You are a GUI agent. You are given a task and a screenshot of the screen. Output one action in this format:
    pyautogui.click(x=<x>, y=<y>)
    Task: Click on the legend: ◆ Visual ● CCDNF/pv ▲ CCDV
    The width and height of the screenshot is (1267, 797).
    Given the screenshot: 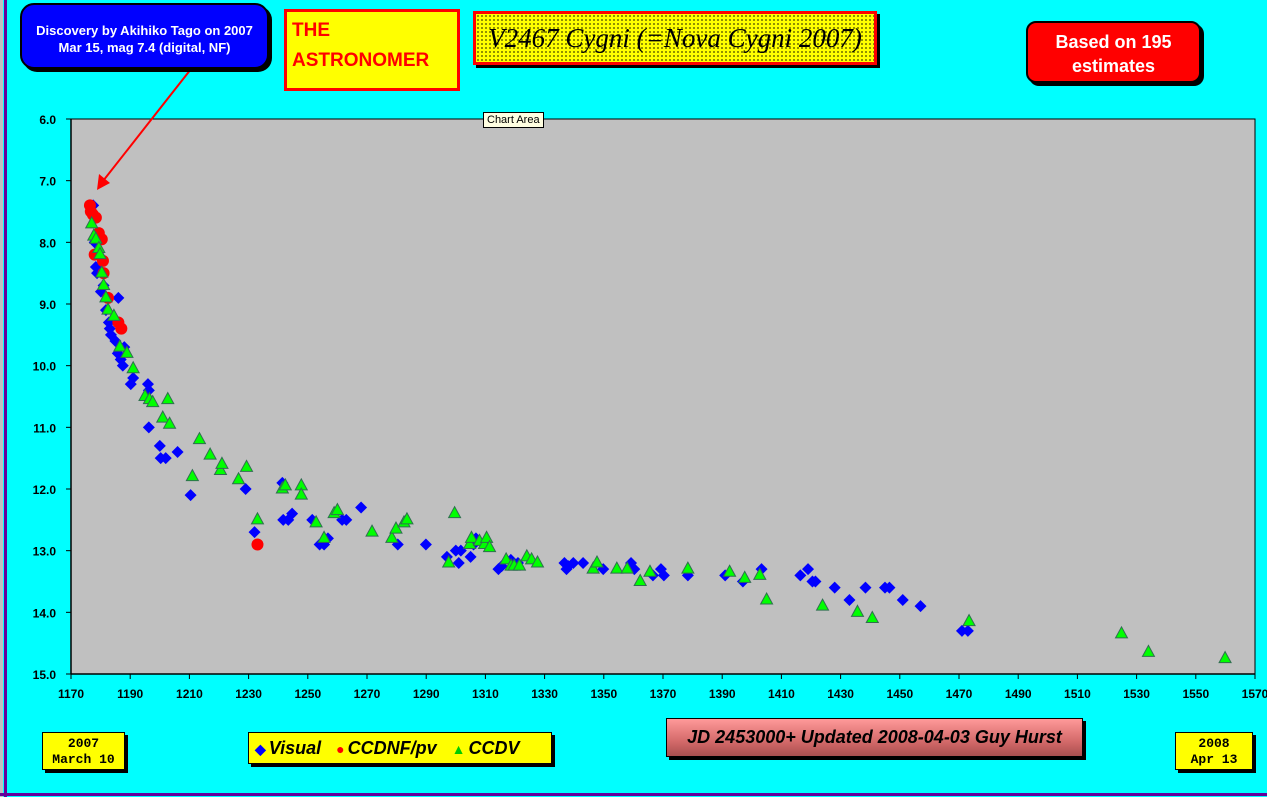 What is the action you would take?
    pyautogui.click(x=400, y=748)
    